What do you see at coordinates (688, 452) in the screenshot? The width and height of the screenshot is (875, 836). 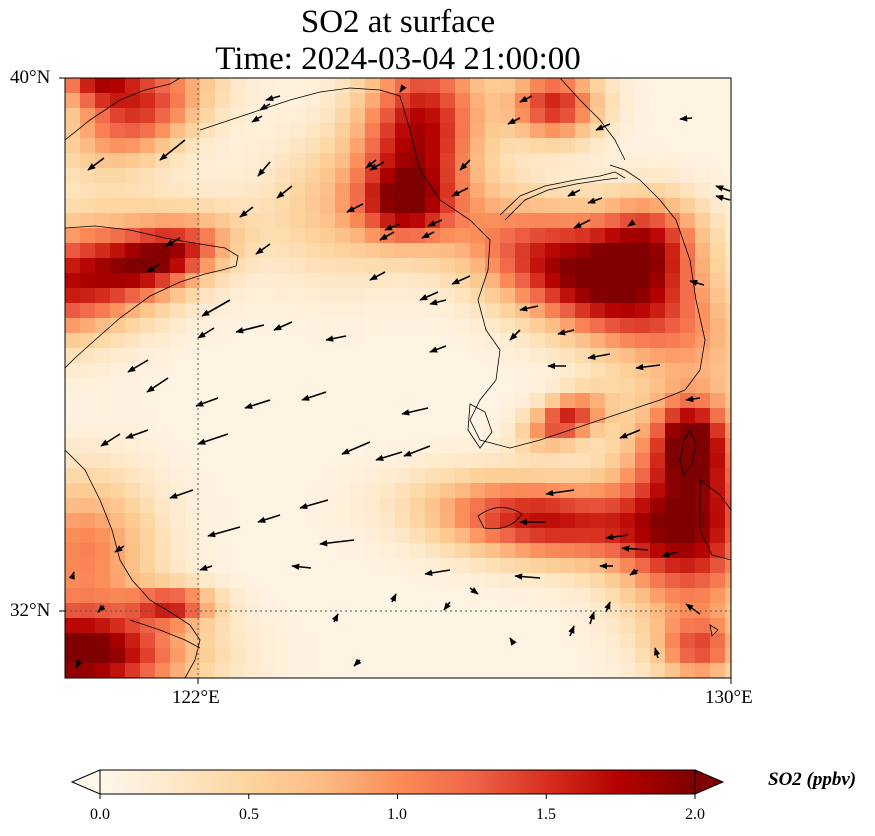 I see `island-tsushima` at bounding box center [688, 452].